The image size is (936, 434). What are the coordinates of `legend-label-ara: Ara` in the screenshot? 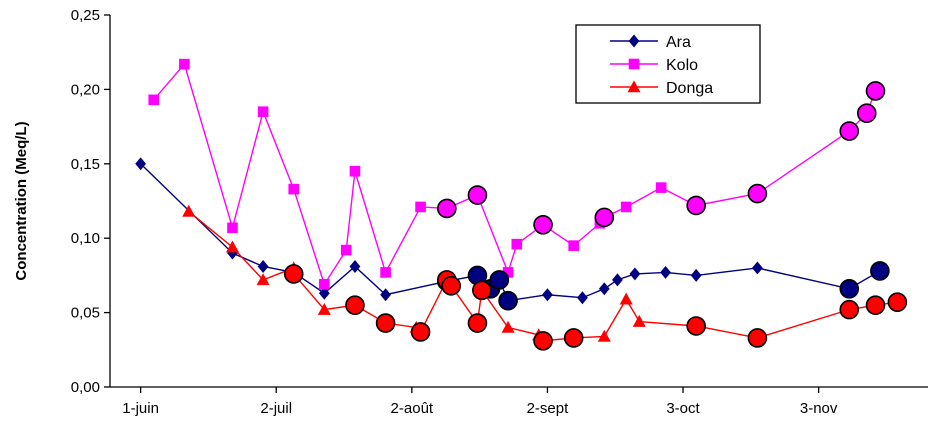 It's located at (678, 42).